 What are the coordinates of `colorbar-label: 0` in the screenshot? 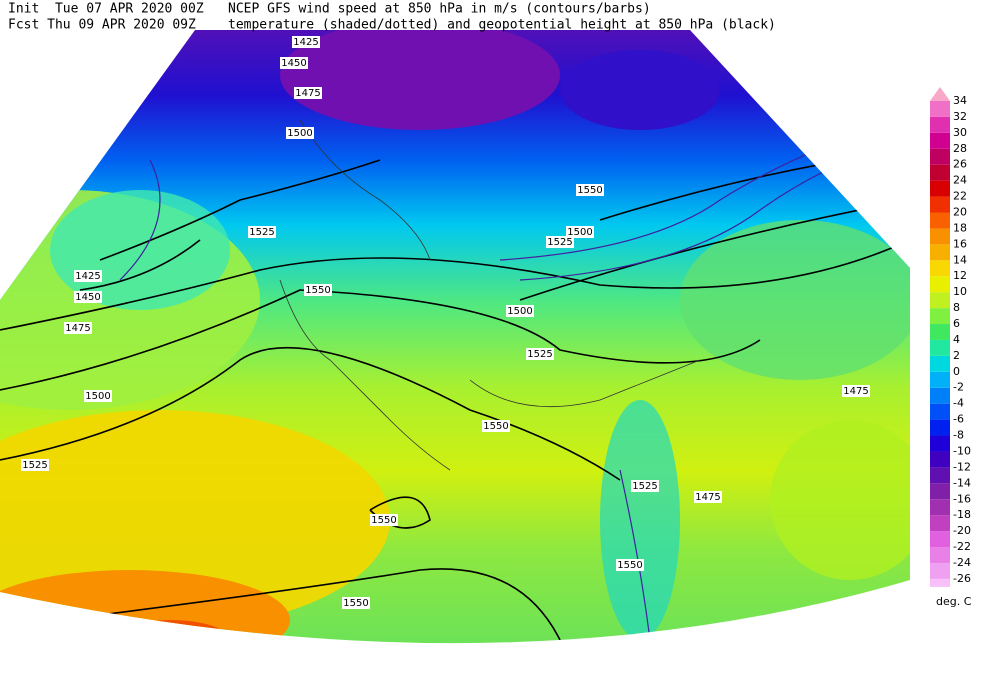 It's located at (956, 371).